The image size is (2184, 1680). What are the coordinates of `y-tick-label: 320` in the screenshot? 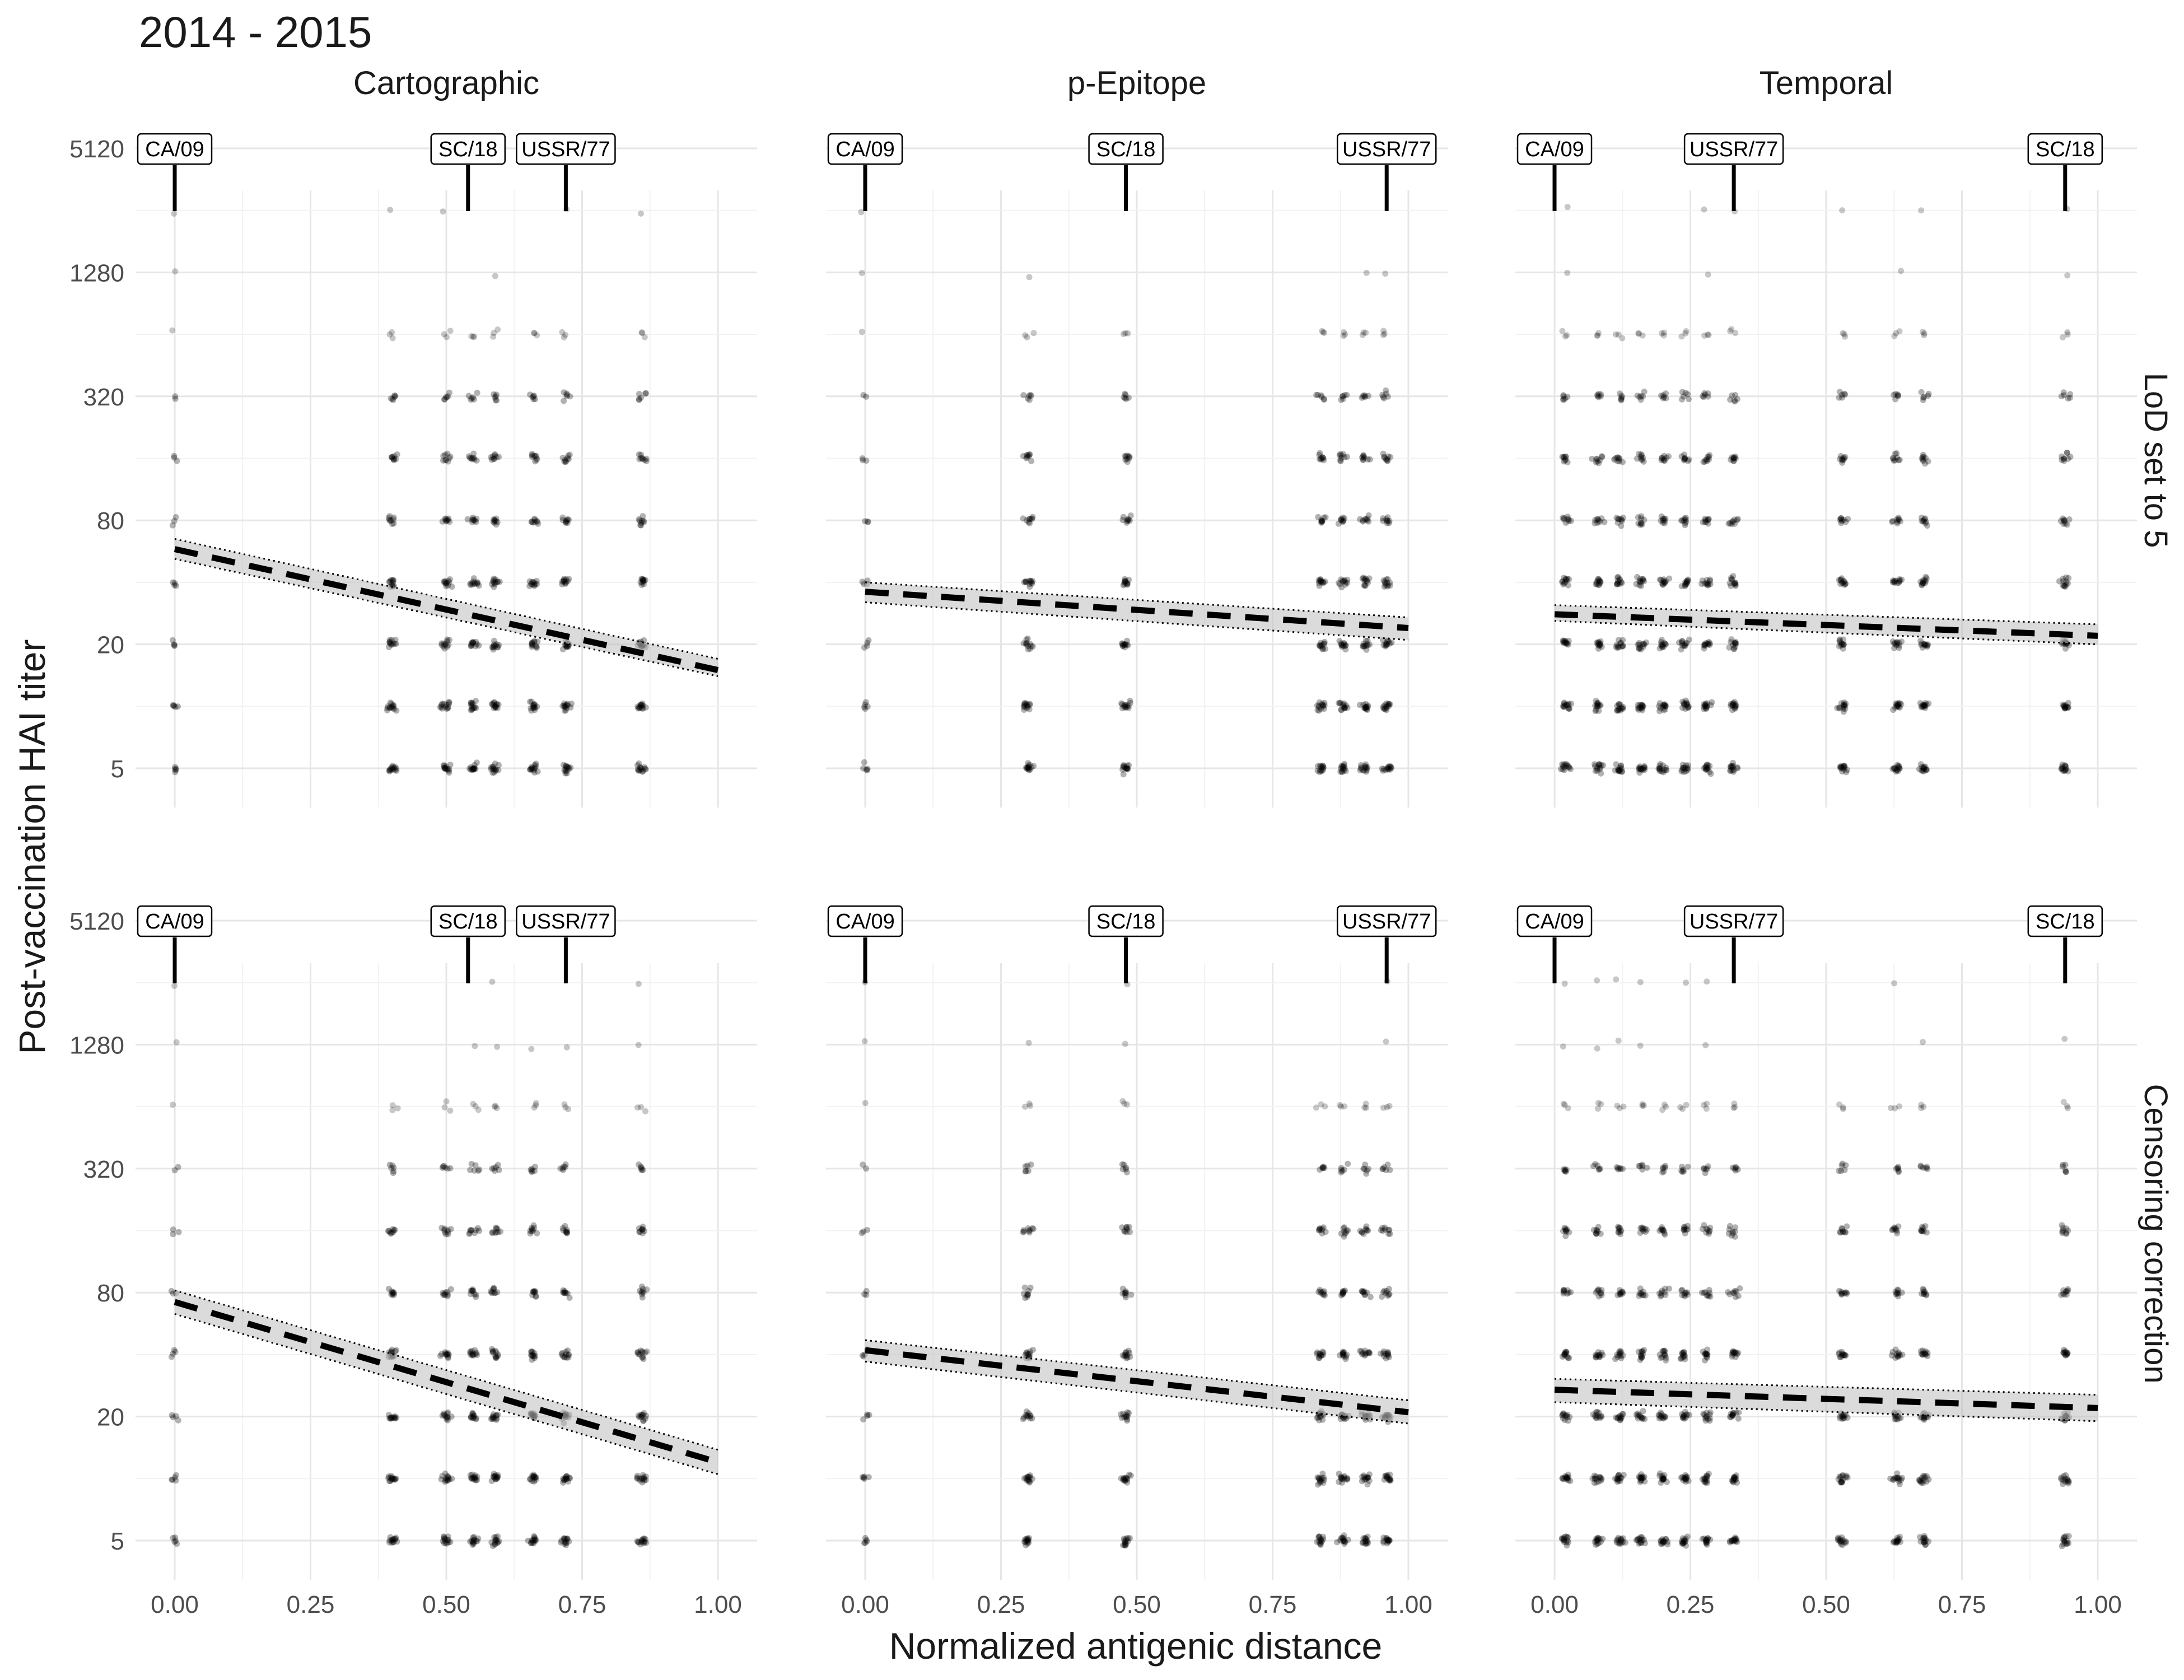 It's located at (104, 398).